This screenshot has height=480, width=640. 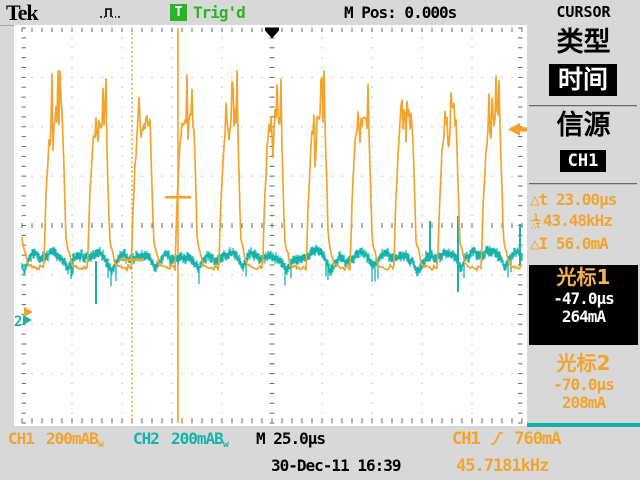 What do you see at coordinates (539, 199) in the screenshot?
I see `delta-t-symbol: △t` at bounding box center [539, 199].